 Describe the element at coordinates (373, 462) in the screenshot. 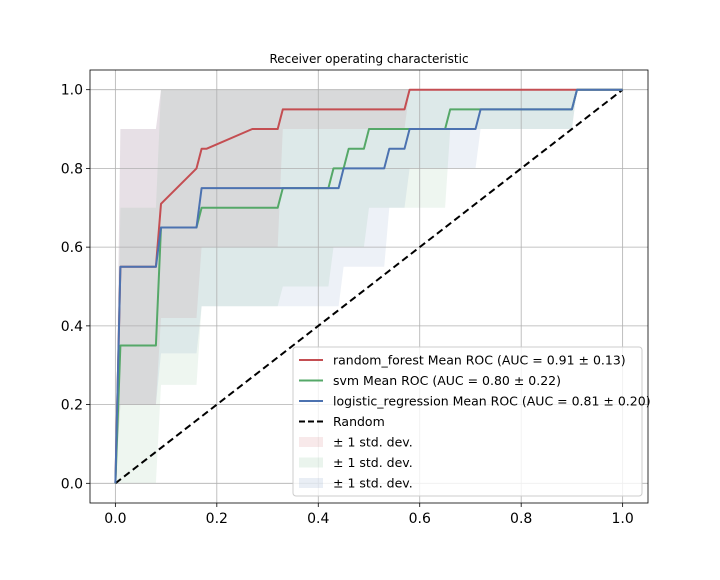

I see `legend-label-5: ± 1 std. dev.` at that location.